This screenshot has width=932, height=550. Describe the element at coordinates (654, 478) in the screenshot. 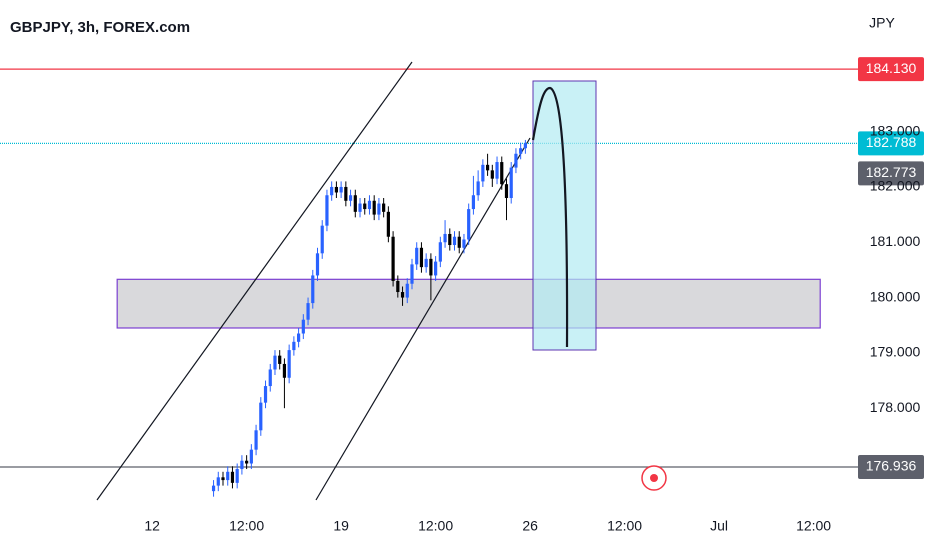

I see `alert-icon-dot` at that location.